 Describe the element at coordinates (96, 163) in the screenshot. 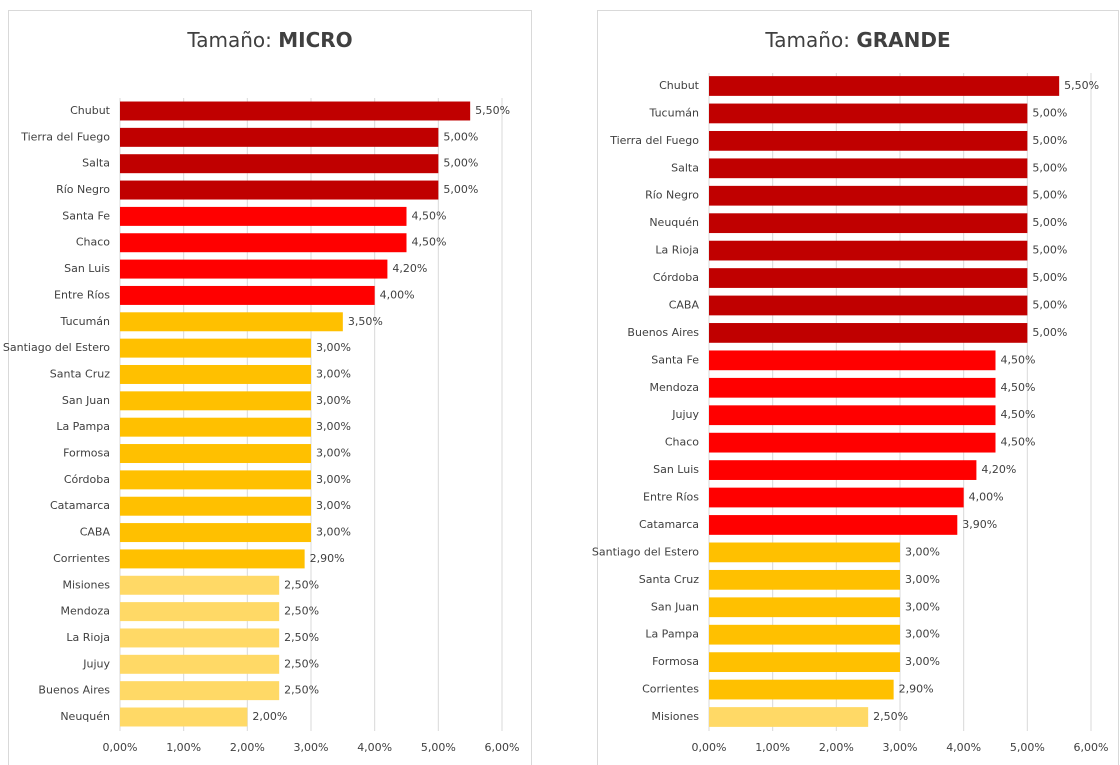

I see `y-tick-label: Salta` at that location.